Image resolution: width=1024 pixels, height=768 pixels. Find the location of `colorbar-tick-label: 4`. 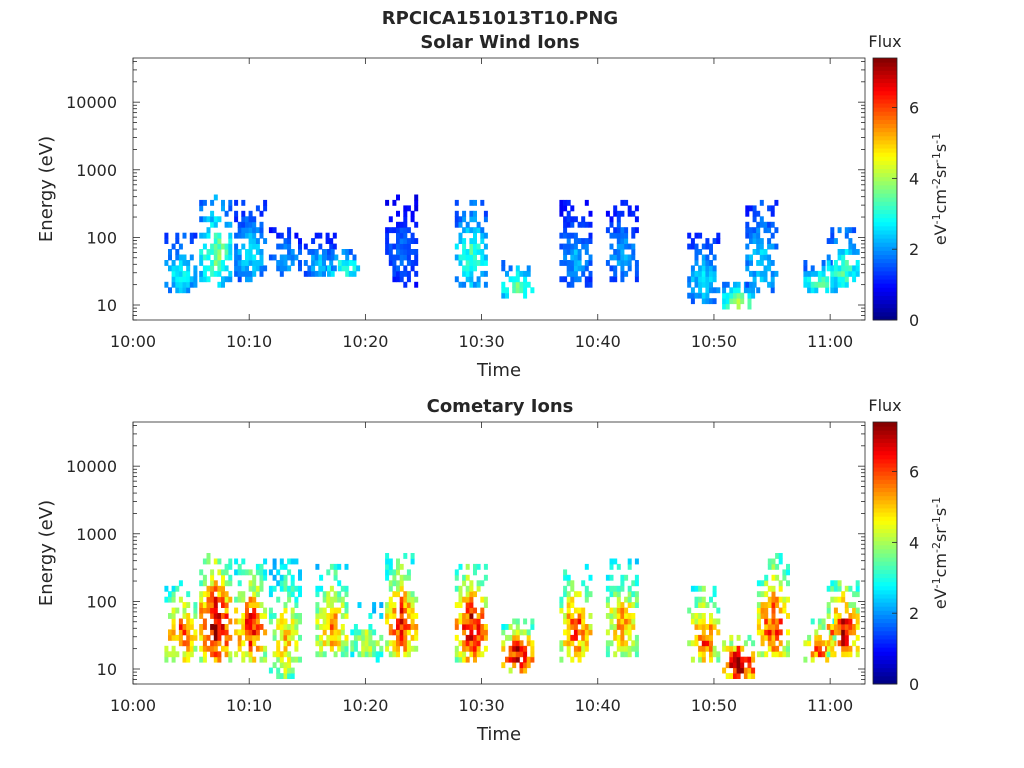

colorbar-tick-label: 4 is located at coordinates (914, 178).